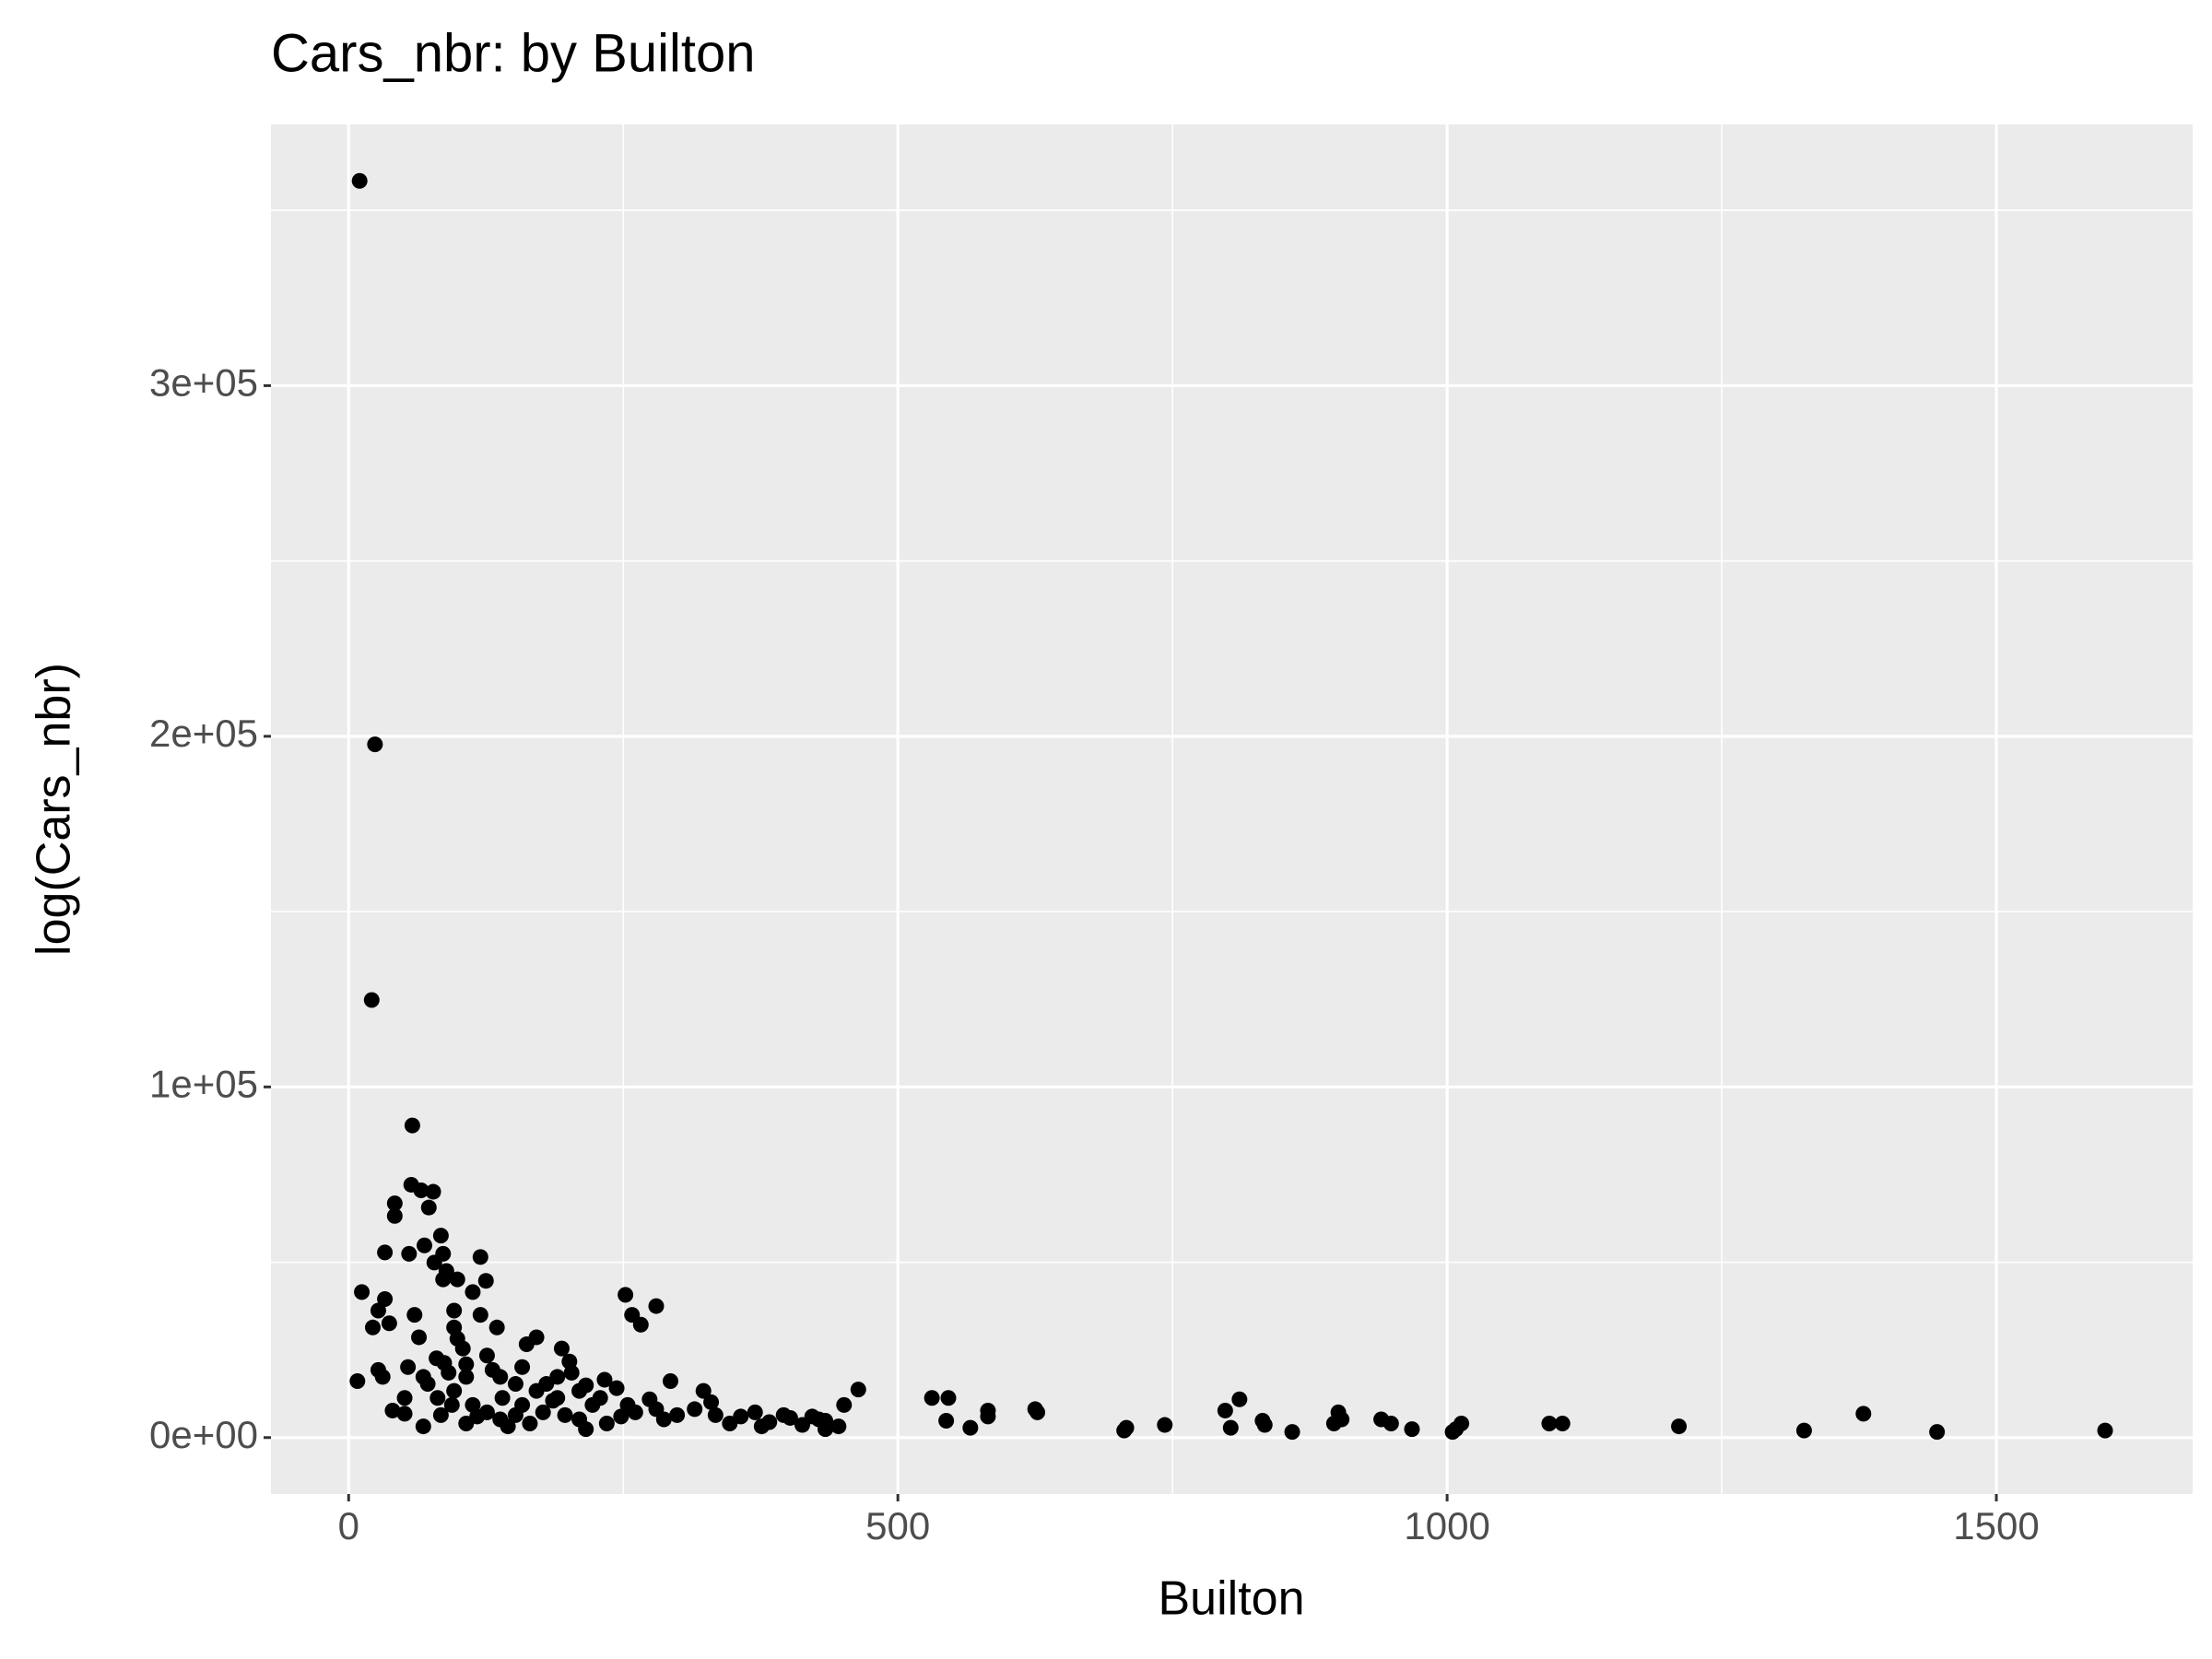 The width and height of the screenshot is (2212, 1659). I want to click on x-tick-label: 500, so click(897, 1525).